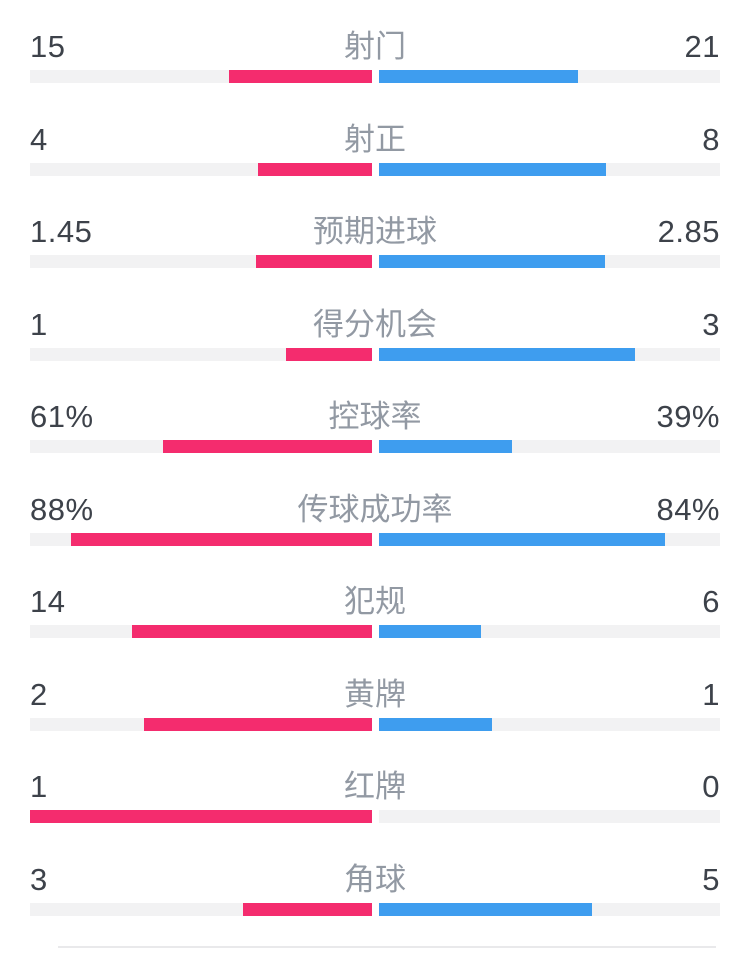  What do you see at coordinates (39, 694) in the screenshot?
I see `home-value: 2` at bounding box center [39, 694].